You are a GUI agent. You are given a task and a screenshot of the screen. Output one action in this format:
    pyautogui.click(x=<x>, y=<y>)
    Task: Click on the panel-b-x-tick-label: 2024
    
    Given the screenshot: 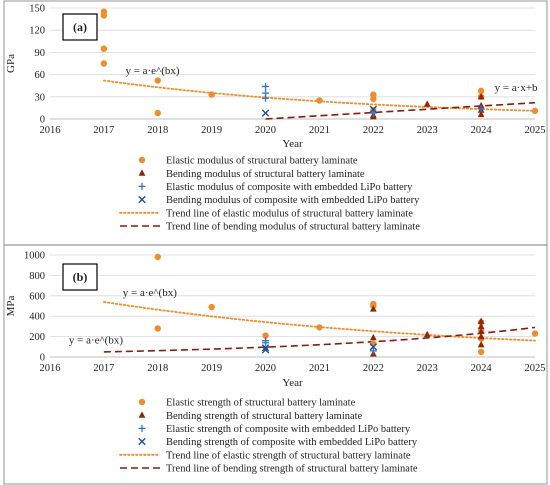 What is the action you would take?
    pyautogui.click(x=482, y=368)
    